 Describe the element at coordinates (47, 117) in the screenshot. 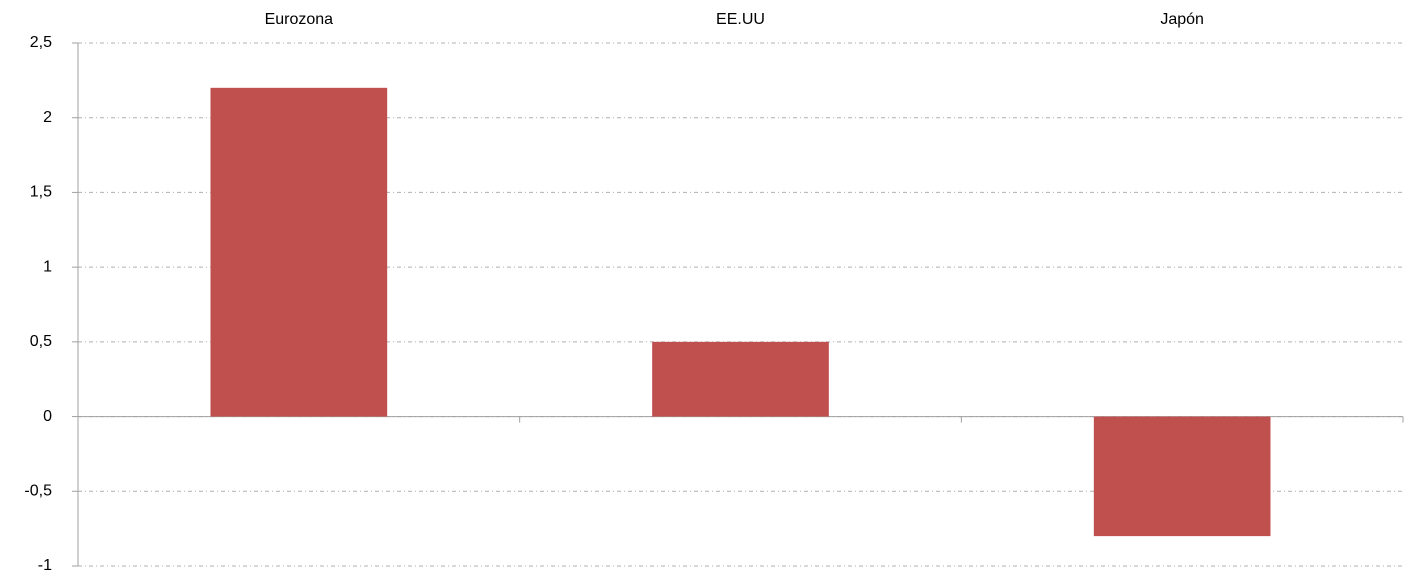

I see `y-tick-label: 2` at that location.